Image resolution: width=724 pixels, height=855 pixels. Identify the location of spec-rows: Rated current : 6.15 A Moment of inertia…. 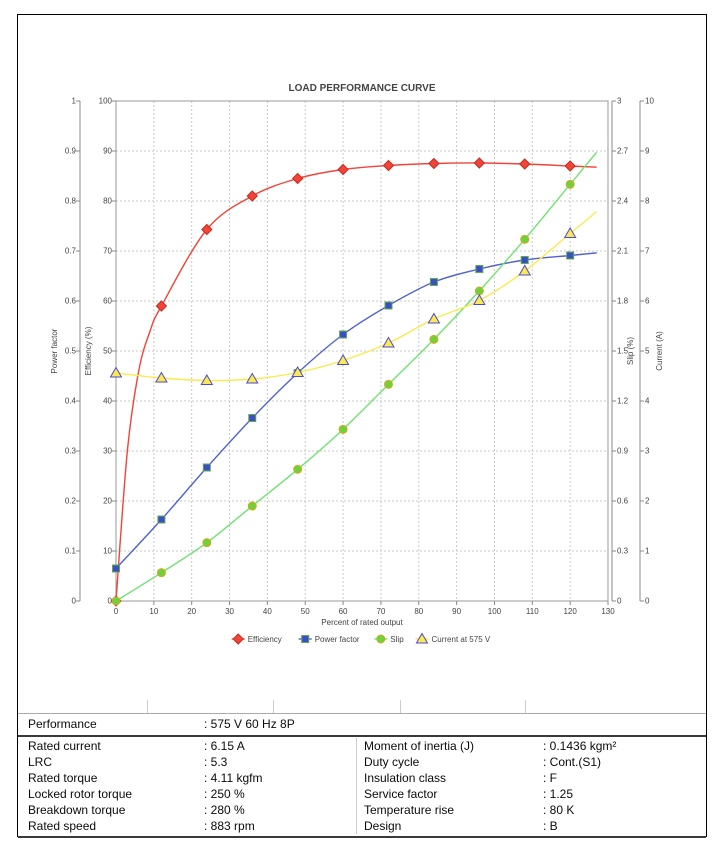
(362, 787).